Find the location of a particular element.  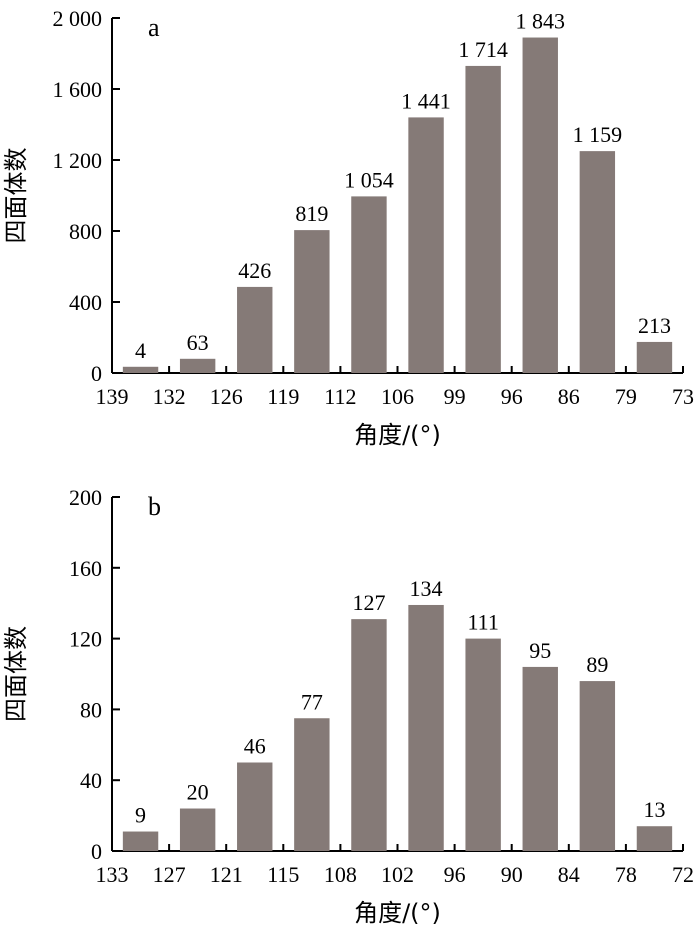

bar-data-label: 111 is located at coordinates (482, 622).